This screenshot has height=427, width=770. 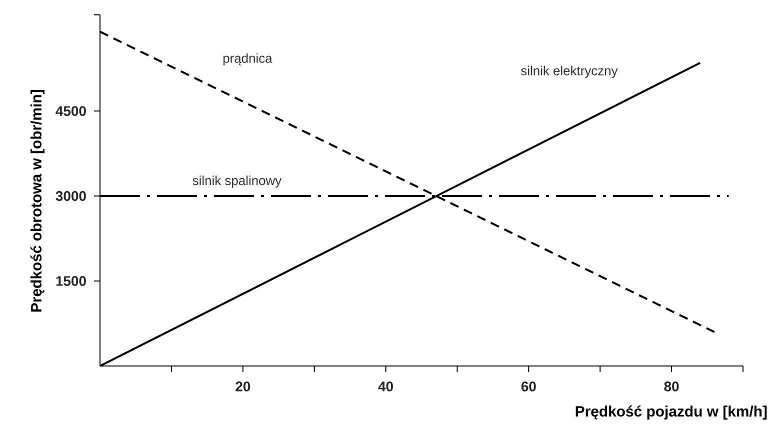 I want to click on x-tick-label: 40, so click(x=385, y=387).